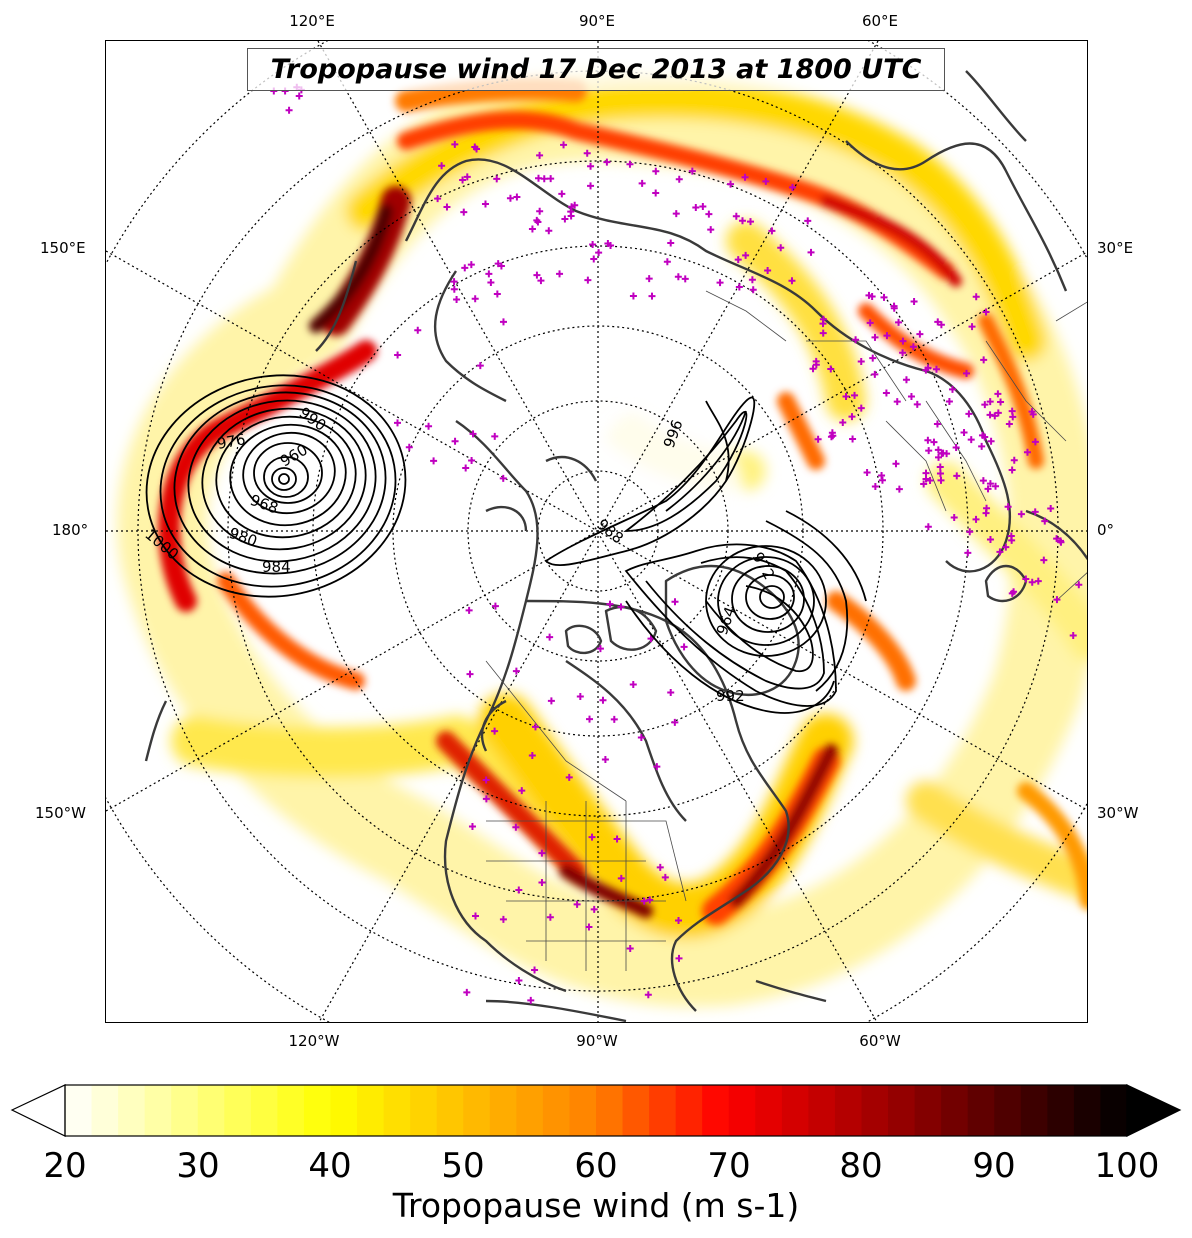  Describe the element at coordinates (880, 1041) in the screenshot. I see `lon-label-bottom-60w: 60°W` at that location.